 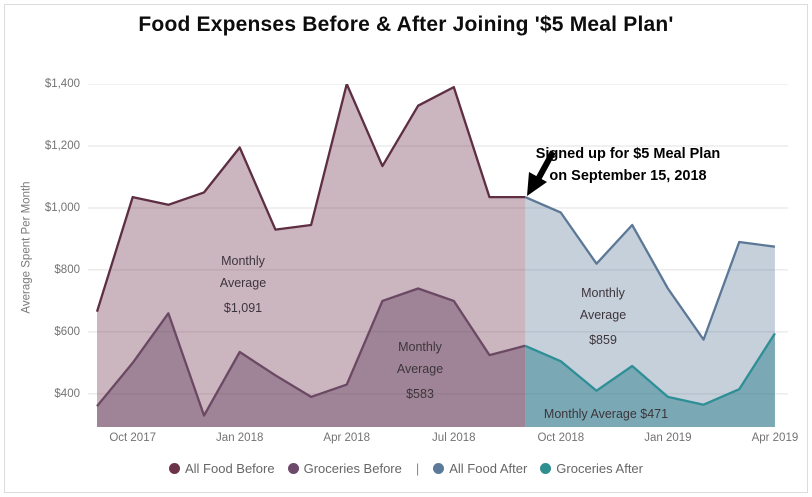 What do you see at coordinates (293, 468) in the screenshot?
I see `groceries-before-dot-icon` at bounding box center [293, 468].